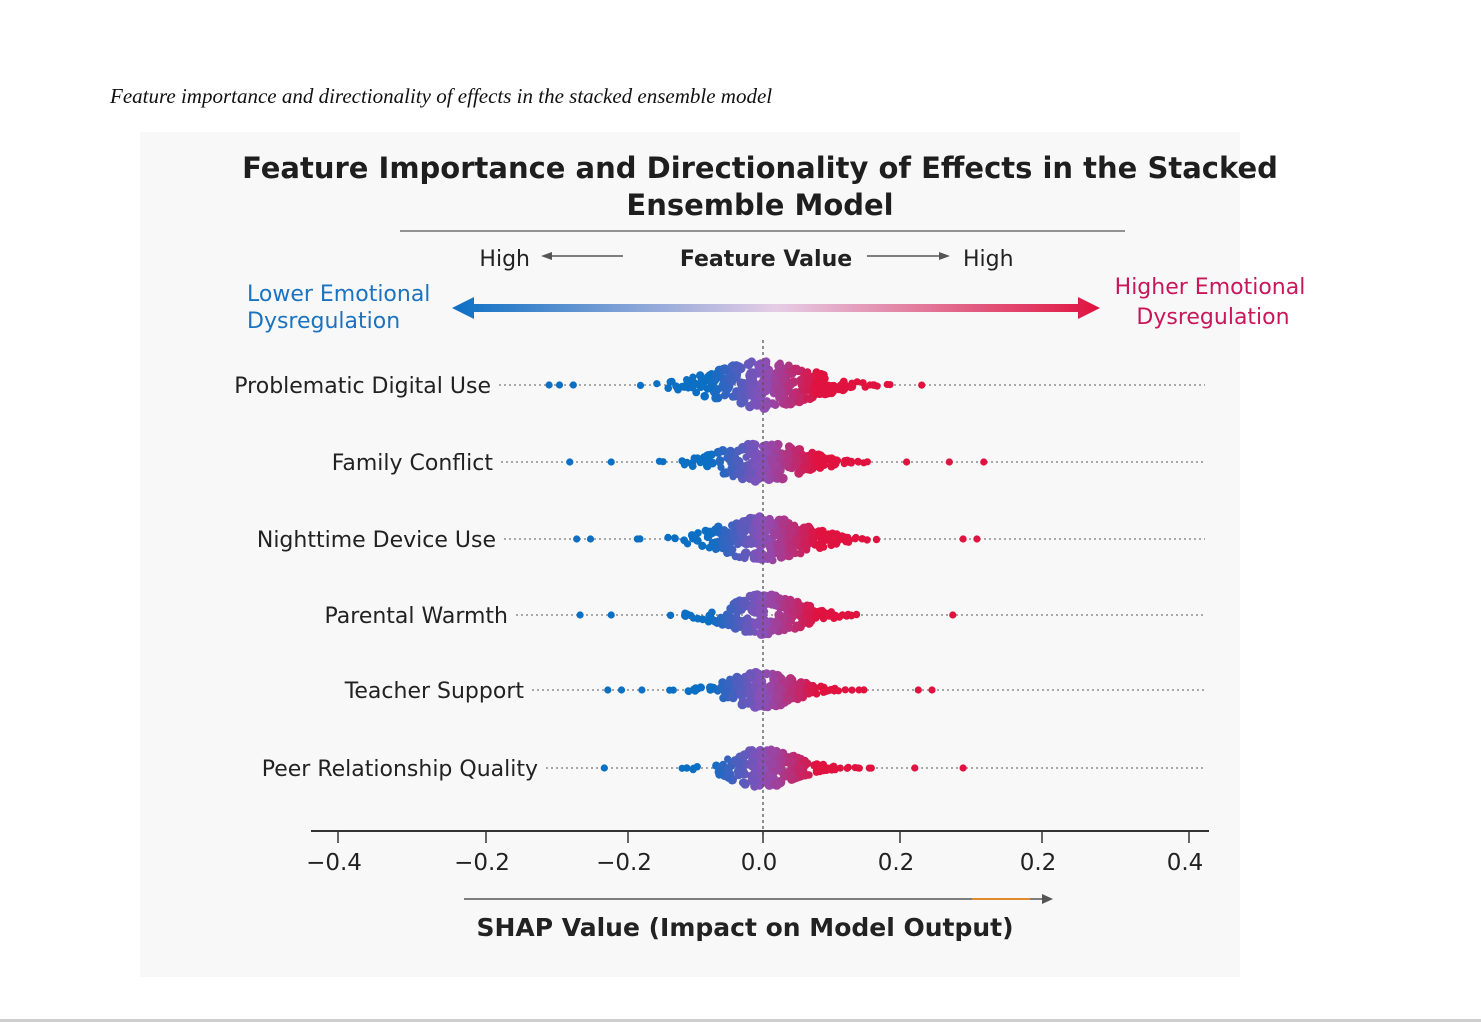 This screenshot has height=1022, width=1481. What do you see at coordinates (334, 863) in the screenshot?
I see `x-tick-label: −0.4` at bounding box center [334, 863].